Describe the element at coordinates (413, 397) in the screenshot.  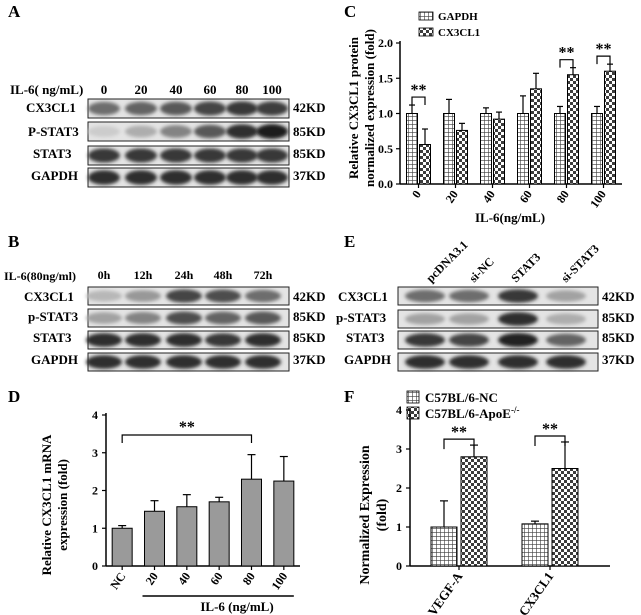
I see `legend-swatch-c57bl6-nc` at that location.